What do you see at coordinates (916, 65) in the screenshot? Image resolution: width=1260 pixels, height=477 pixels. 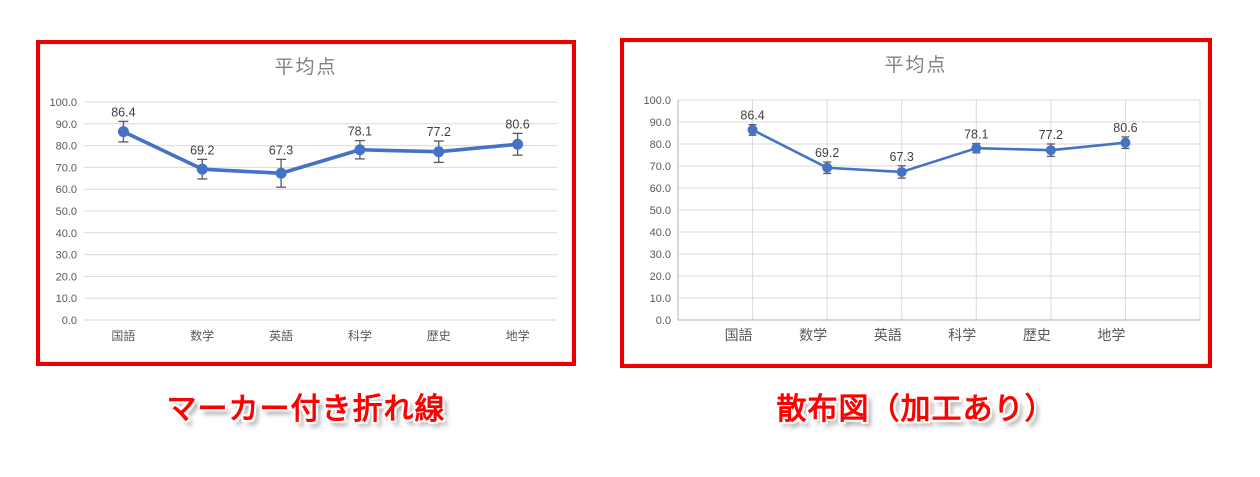 I see `scatter-chart-title: 平均点` at bounding box center [916, 65].